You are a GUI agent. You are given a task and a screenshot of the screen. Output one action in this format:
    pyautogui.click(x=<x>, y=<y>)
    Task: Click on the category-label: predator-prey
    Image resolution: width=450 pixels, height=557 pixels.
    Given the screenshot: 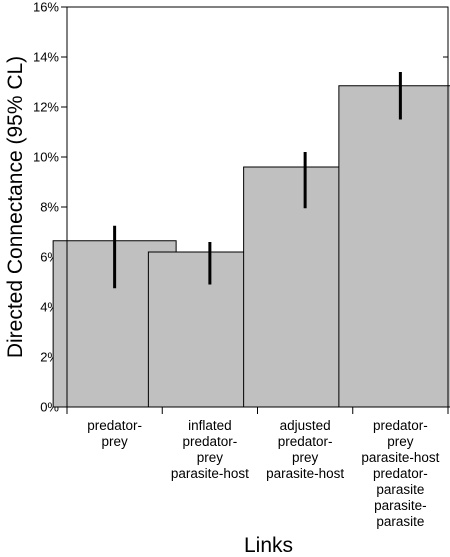 What is the action you would take?
    pyautogui.click(x=114, y=433)
    